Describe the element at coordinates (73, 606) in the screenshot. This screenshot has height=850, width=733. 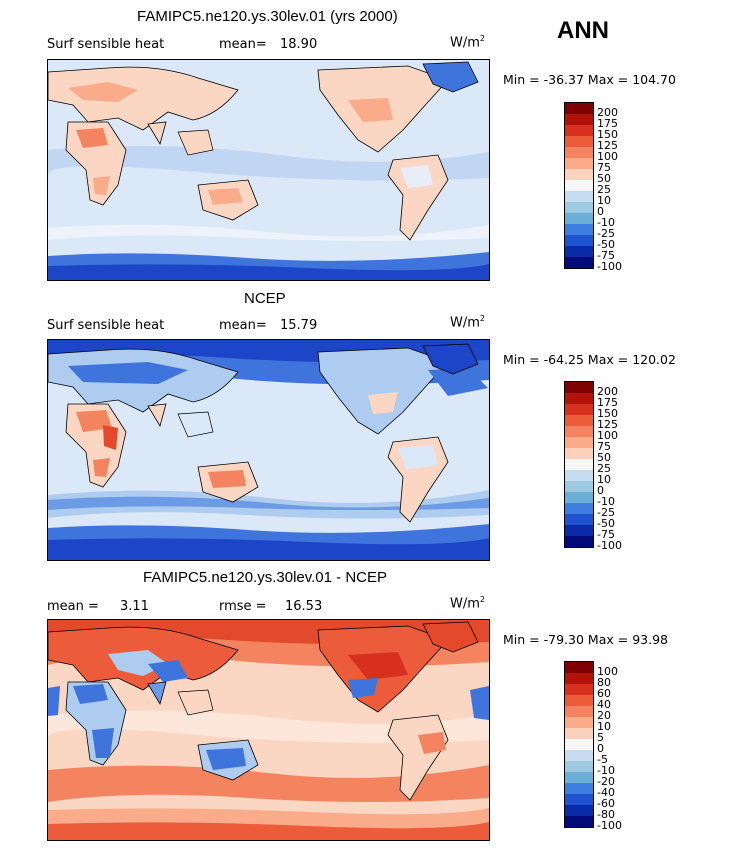
I see `panel3-mean-label: mean =` at that location.